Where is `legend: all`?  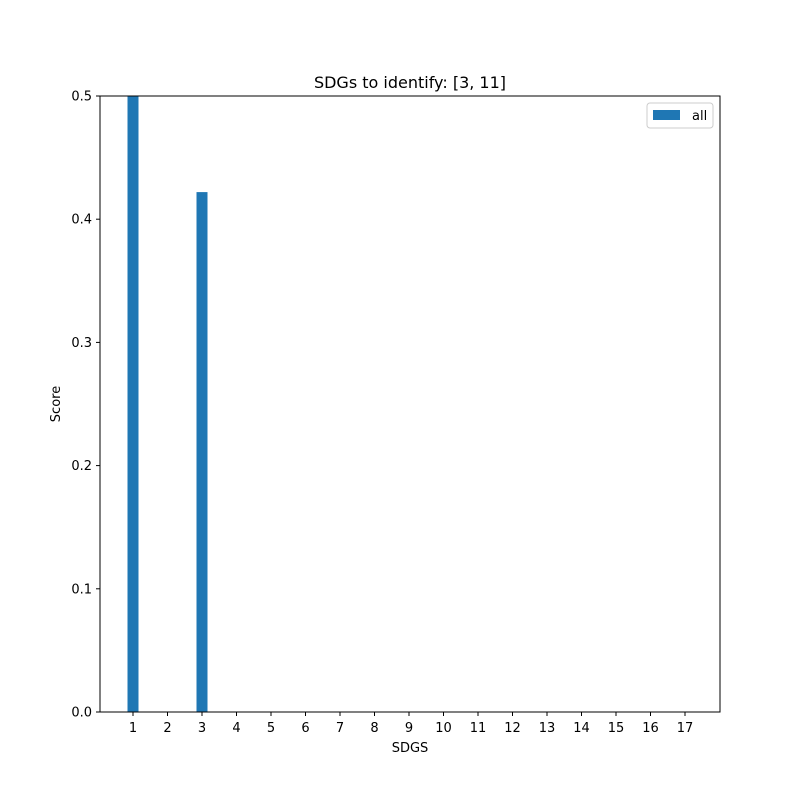 legend: all is located at coordinates (680, 115).